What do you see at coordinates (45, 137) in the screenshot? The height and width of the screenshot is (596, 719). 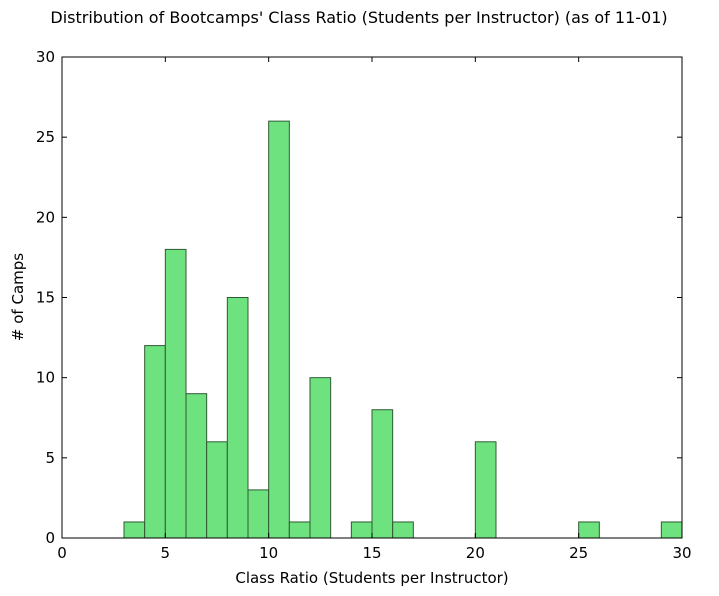 I see `y-tick-label-5: 25` at bounding box center [45, 137].